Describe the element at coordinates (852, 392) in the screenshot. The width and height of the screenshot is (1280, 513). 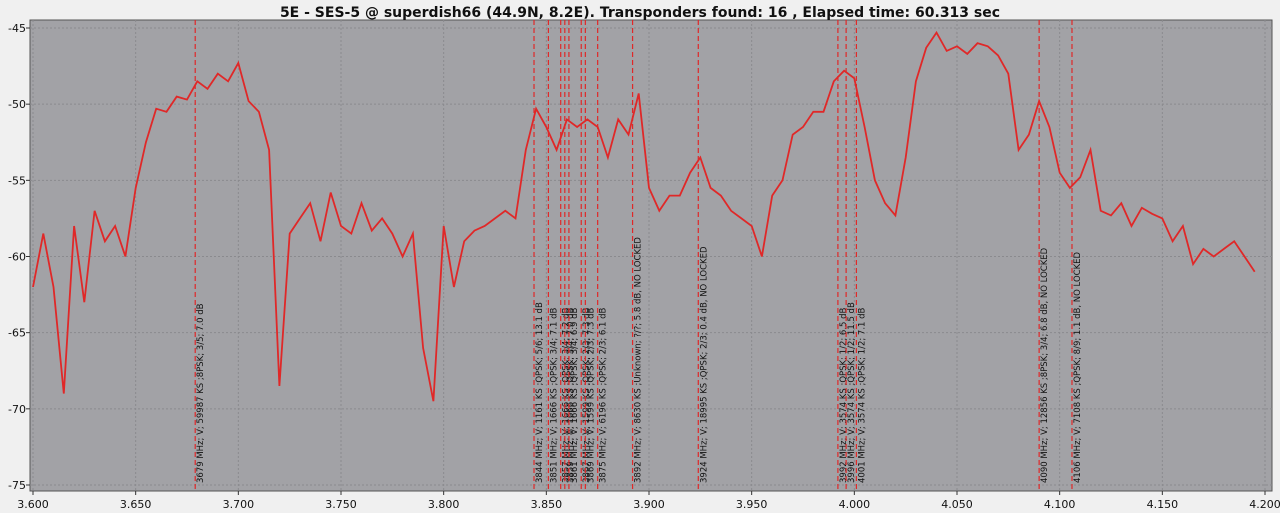
I see `transponder-label: 3996 MHz; V; 3574 KS ;QPSK; 1/2; 11.5 dB` at that location.